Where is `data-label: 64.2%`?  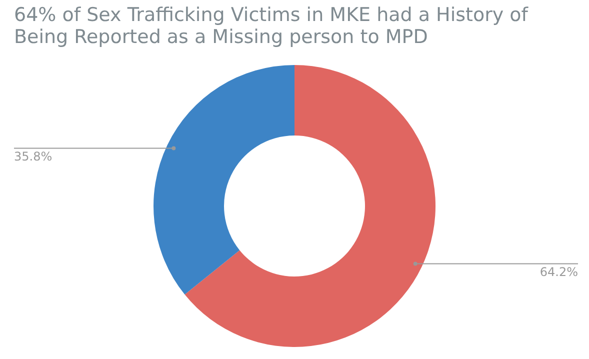
data-label: 64.2% is located at coordinates (559, 271).